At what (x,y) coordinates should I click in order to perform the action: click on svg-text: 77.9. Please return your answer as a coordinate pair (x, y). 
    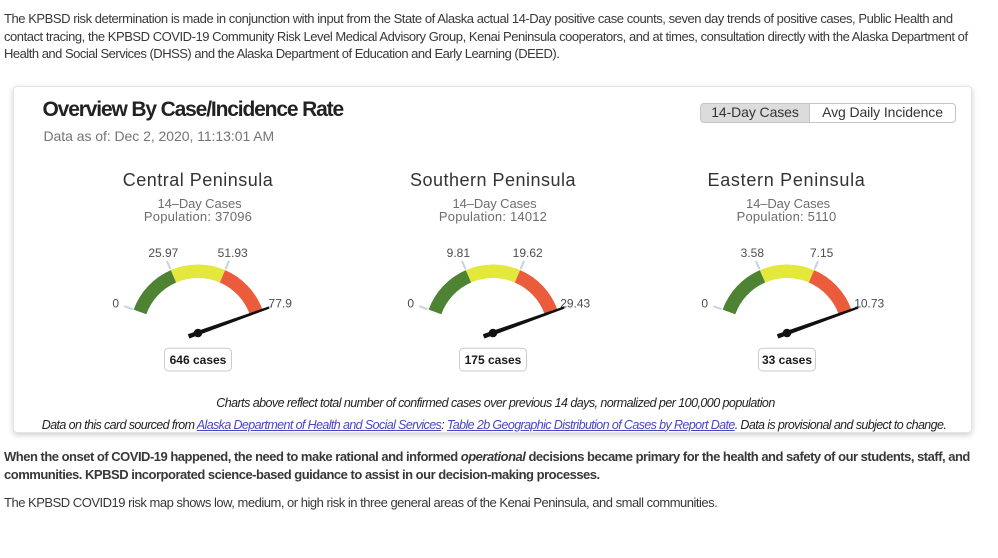
    Looking at the image, I should click on (281, 303).